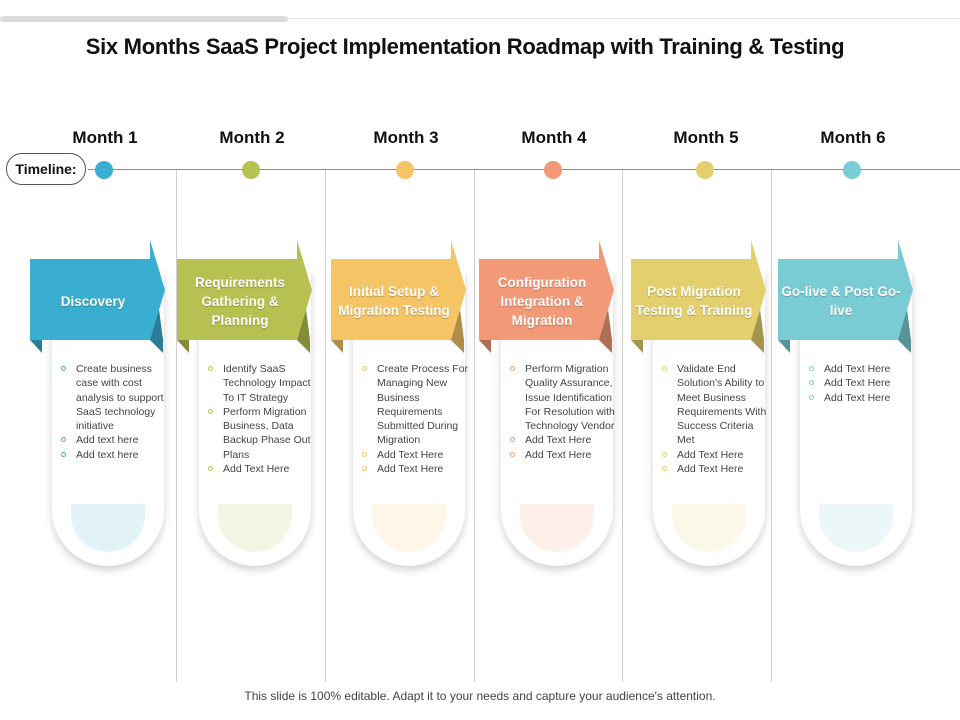 The height and width of the screenshot is (720, 960). I want to click on month-label: Month 1, so click(105, 137).